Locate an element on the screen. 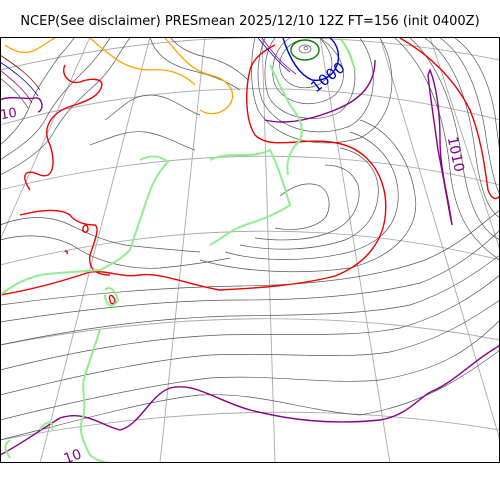 The image size is (500, 500). isobar-1010-east is located at coordinates (440, 147).